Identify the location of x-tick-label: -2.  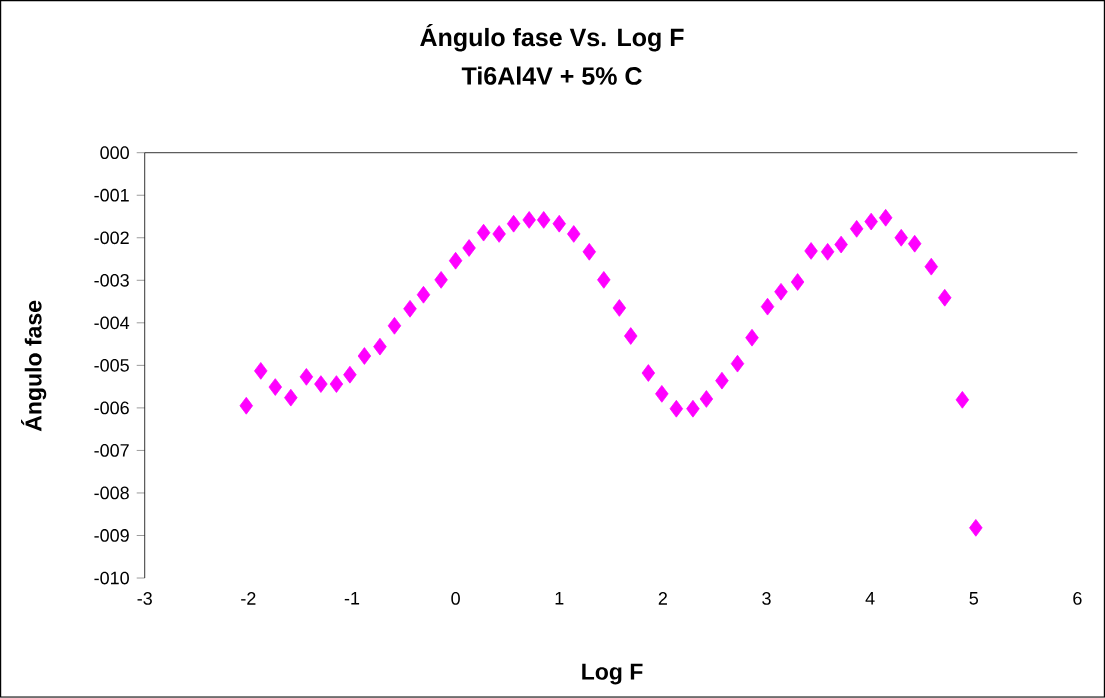
(248, 598).